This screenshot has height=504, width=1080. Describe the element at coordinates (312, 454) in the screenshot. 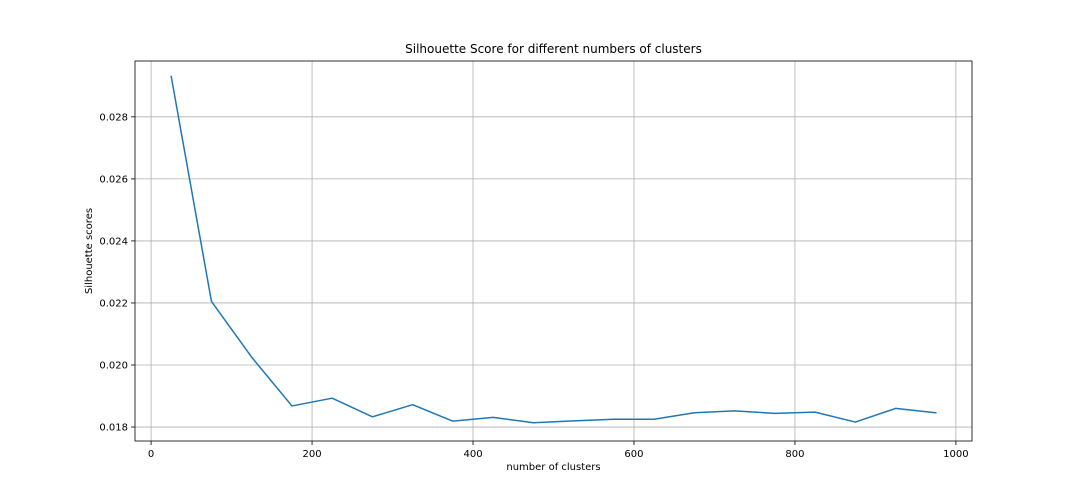

I see `x-tick-label: 200` at that location.